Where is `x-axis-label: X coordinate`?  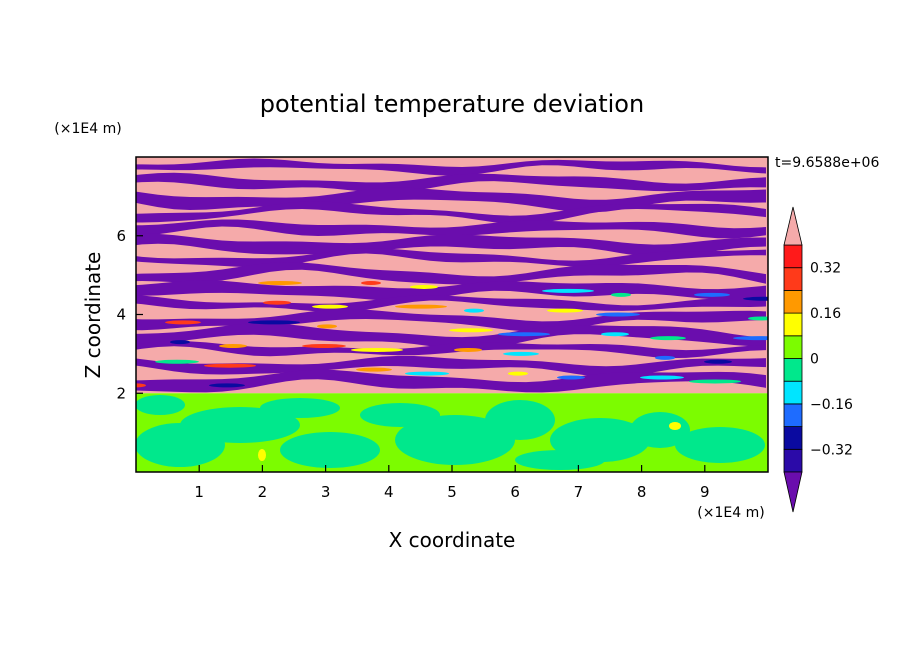
x-axis-label: X coordinate is located at coordinates (452, 540).